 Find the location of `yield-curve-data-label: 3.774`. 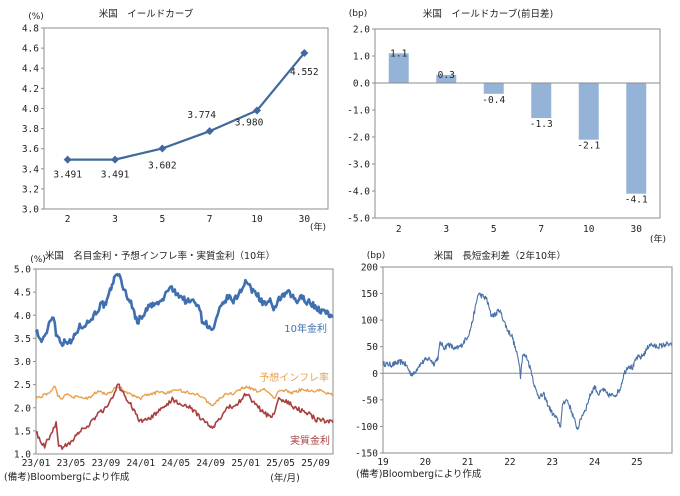

yield-curve-data-label: 3.774 is located at coordinates (201, 115).